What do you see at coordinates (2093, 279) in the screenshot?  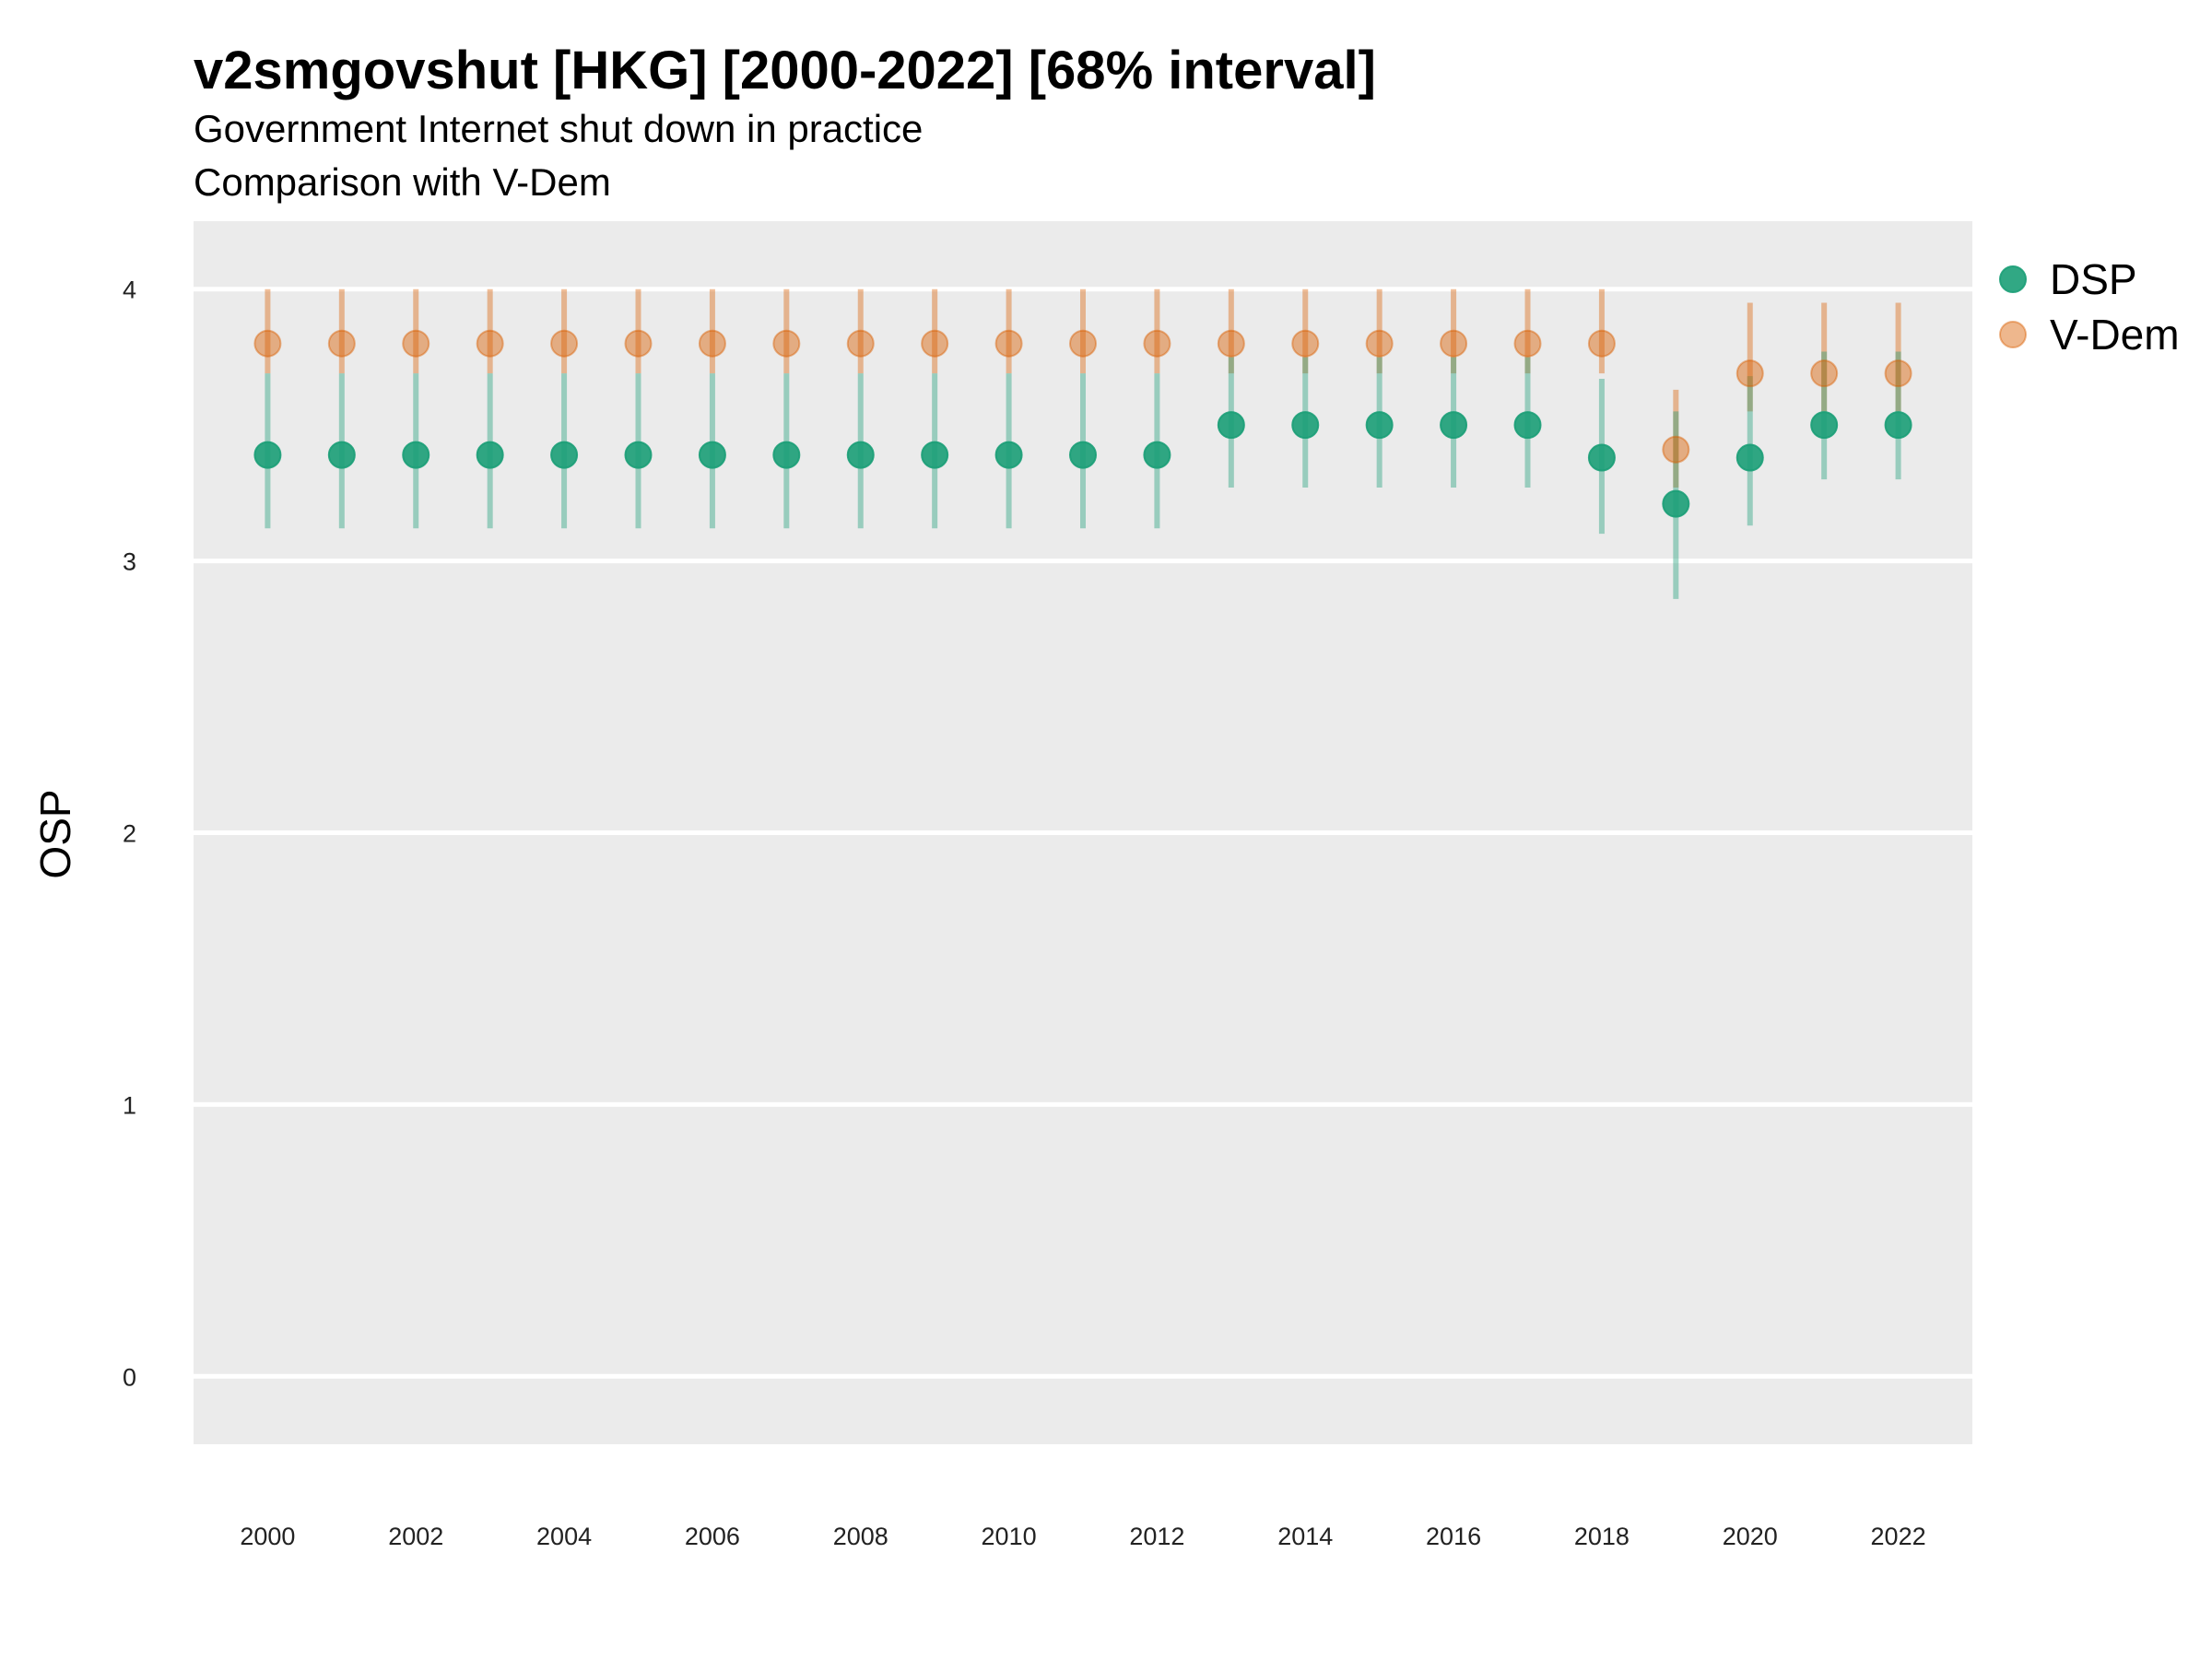 I see `legend-label-dsp: DSP` at bounding box center [2093, 279].